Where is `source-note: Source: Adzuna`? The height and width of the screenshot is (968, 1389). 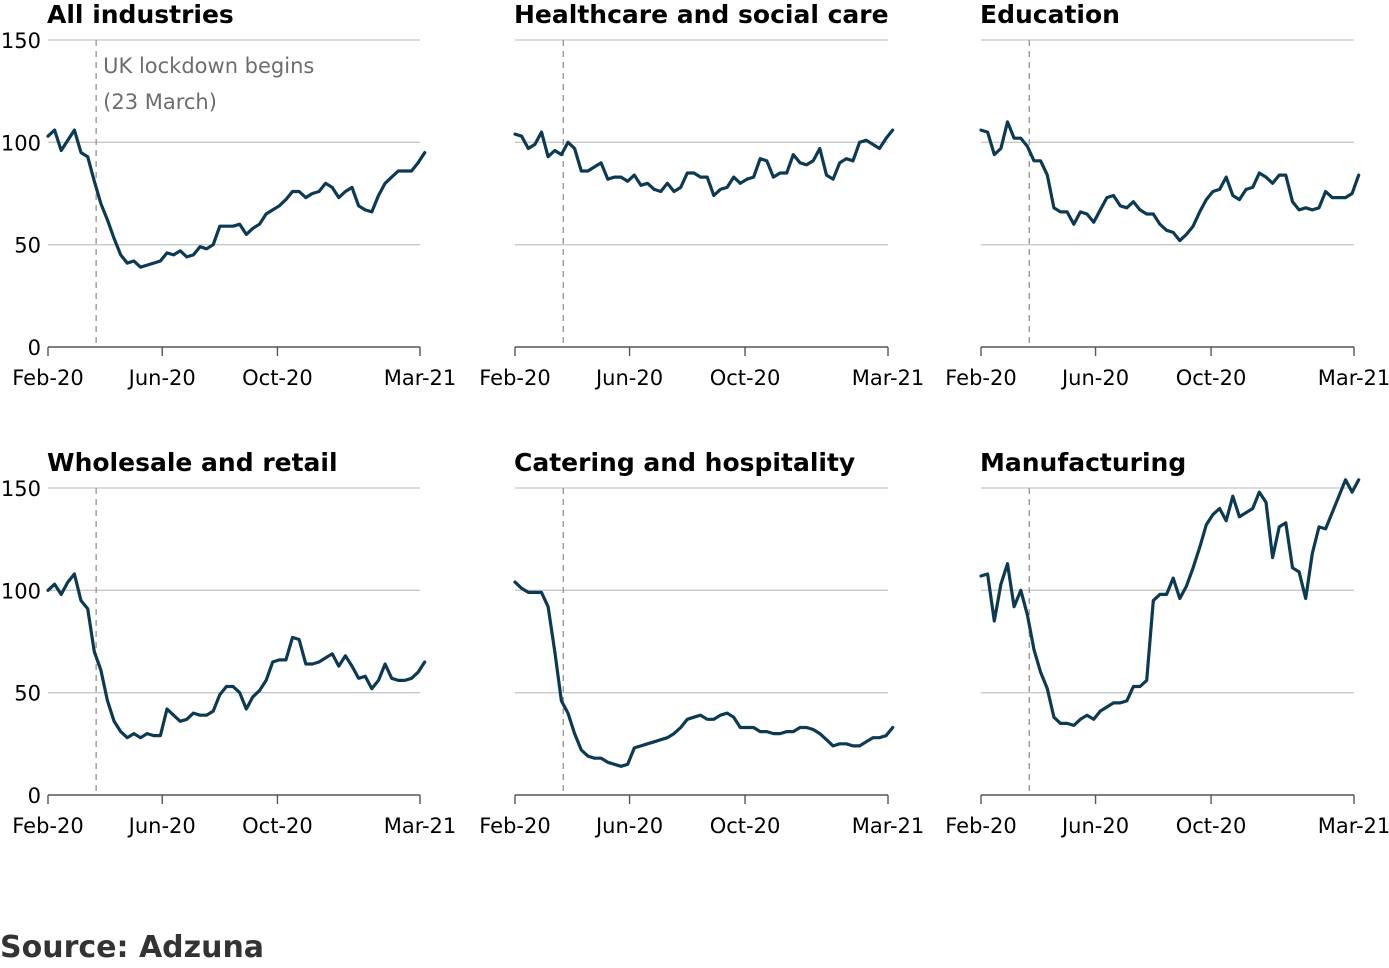 source-note: Source: Adzuna is located at coordinates (132, 947).